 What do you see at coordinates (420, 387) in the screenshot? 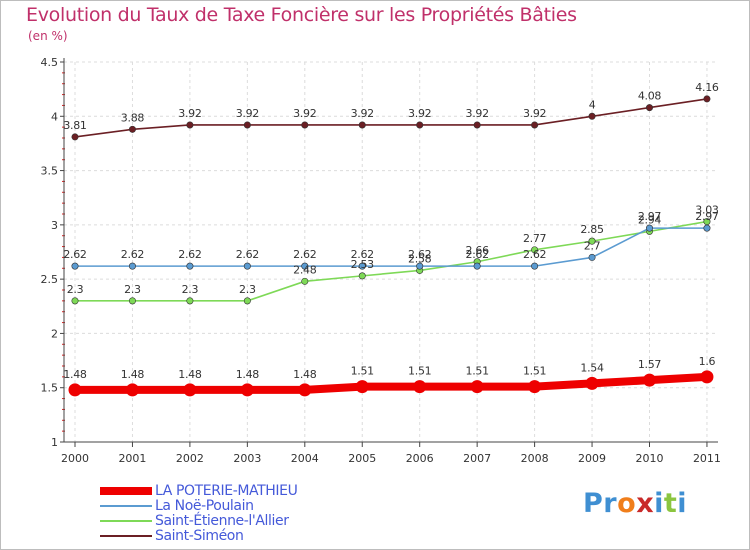
I see `data-point-la-poterie-mathieu-2006` at bounding box center [420, 387].